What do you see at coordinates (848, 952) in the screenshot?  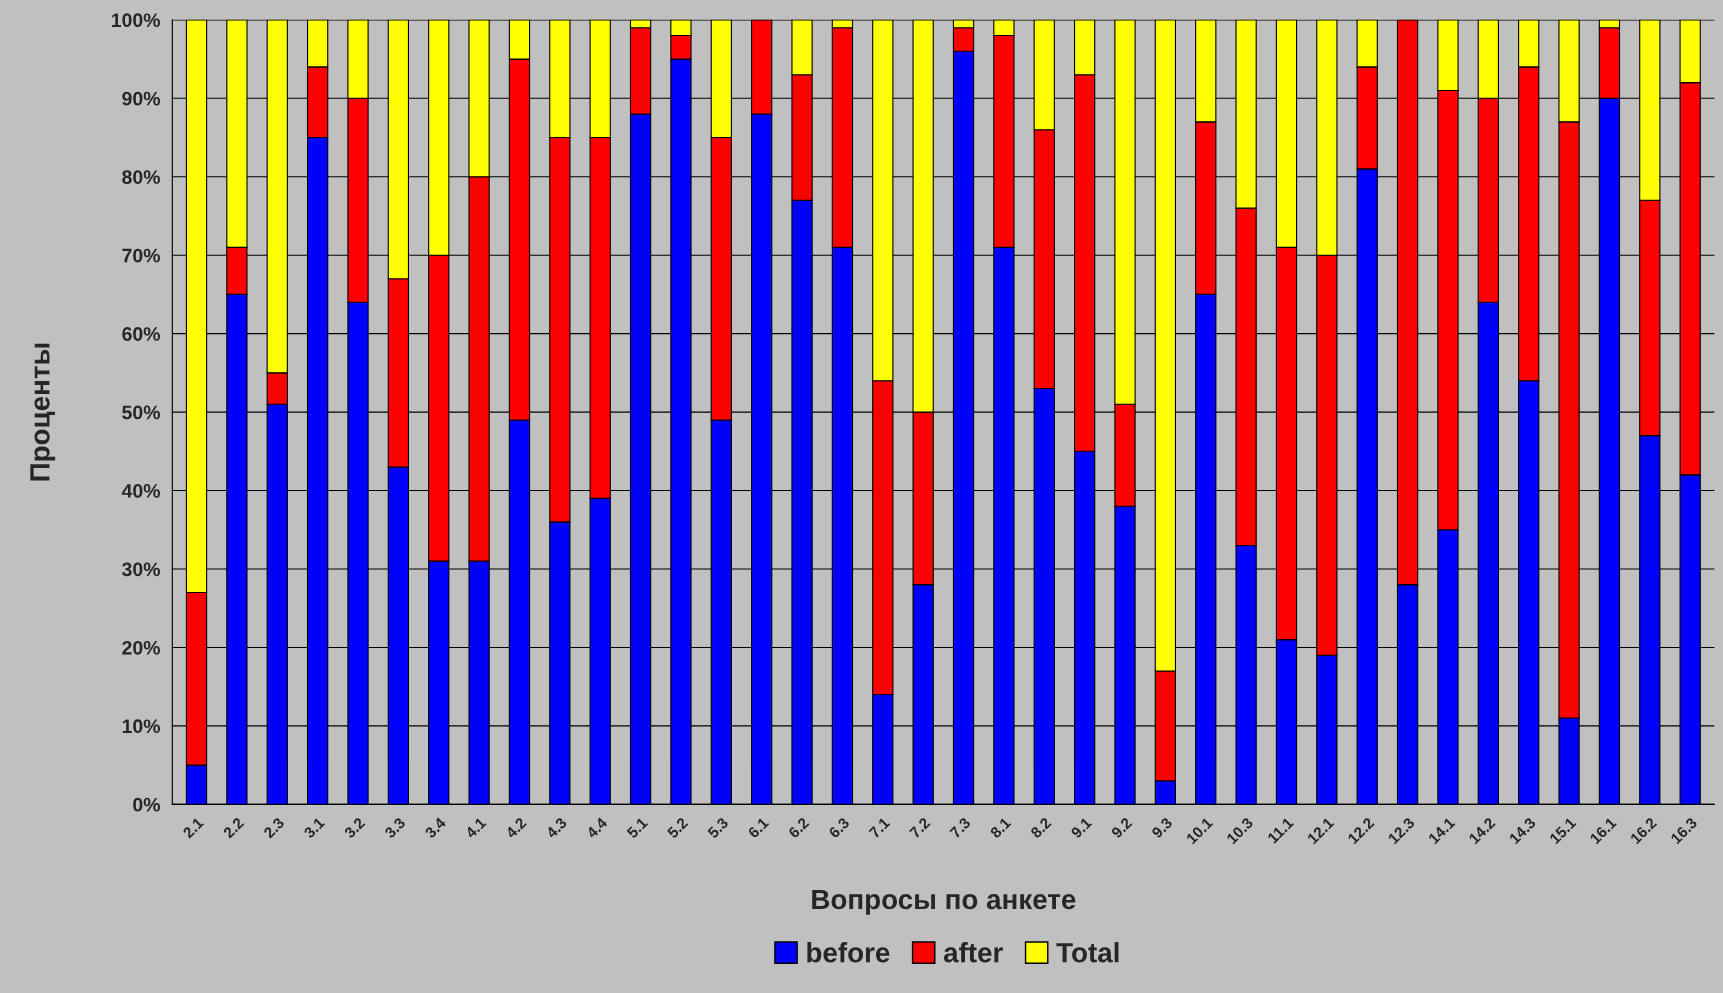 I see `legend-label: before` at bounding box center [848, 952].